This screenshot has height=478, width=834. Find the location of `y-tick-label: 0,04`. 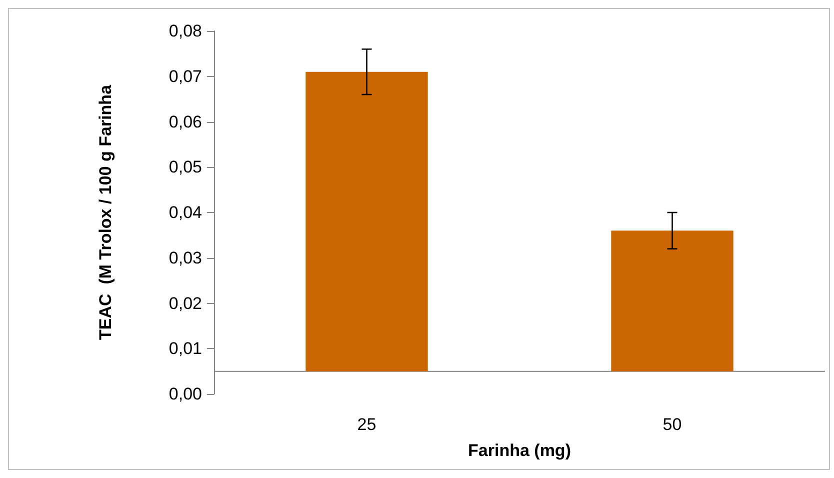

y-tick-label: 0,04 is located at coordinates (185, 212).